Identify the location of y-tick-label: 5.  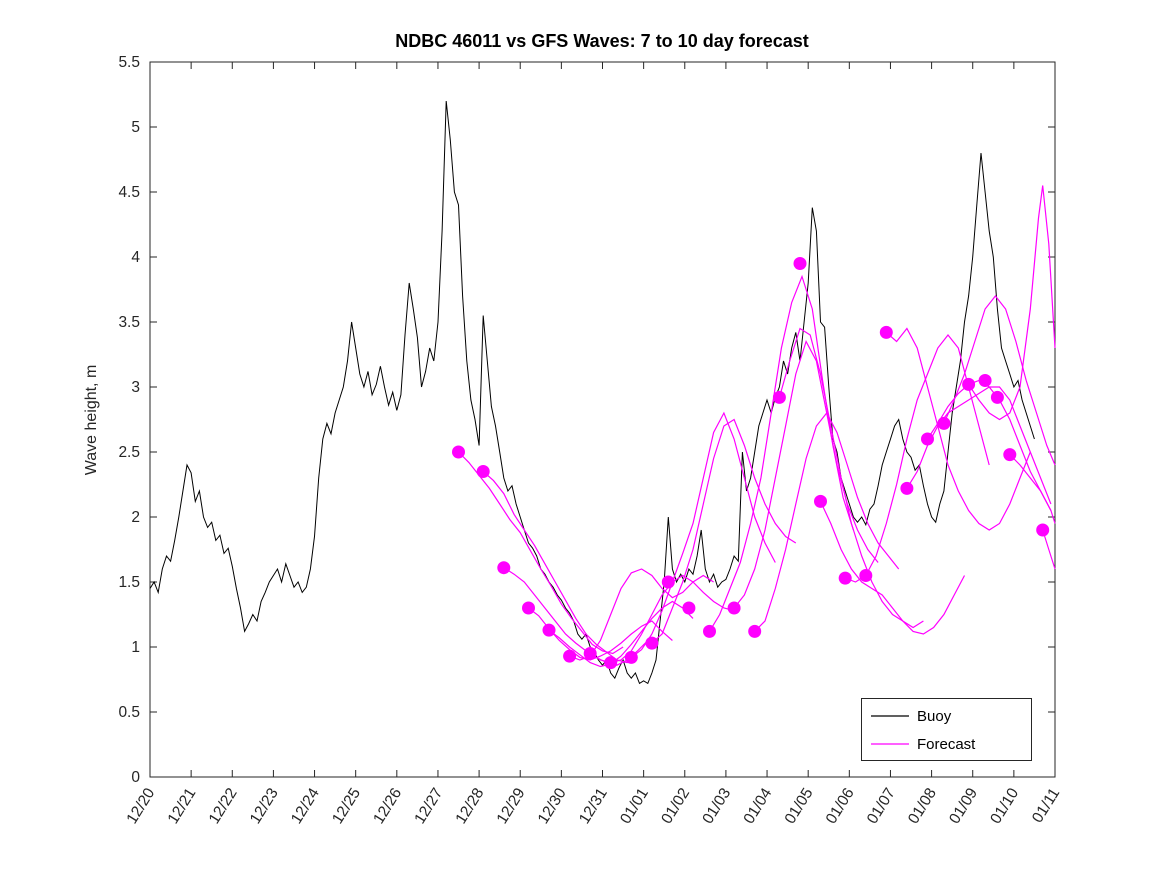
(135, 127).